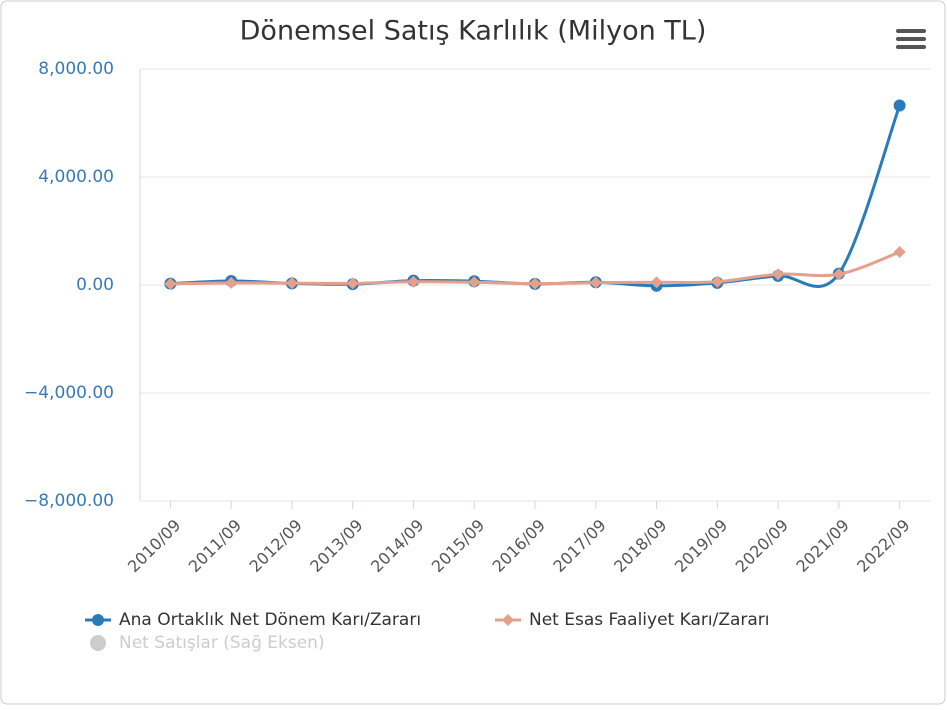 Image resolution: width=947 pixels, height=710 pixels. What do you see at coordinates (76, 177) in the screenshot?
I see `y-tick-label: 4,000.00` at bounding box center [76, 177].